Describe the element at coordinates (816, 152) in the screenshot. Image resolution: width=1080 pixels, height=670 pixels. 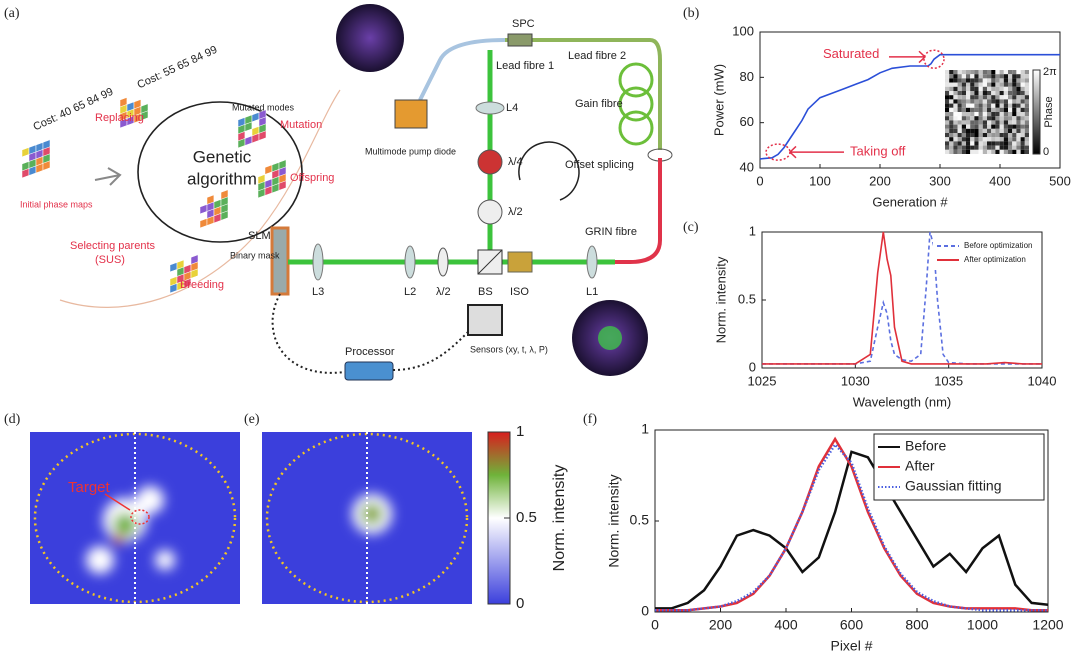
I see `arrow` at that location.